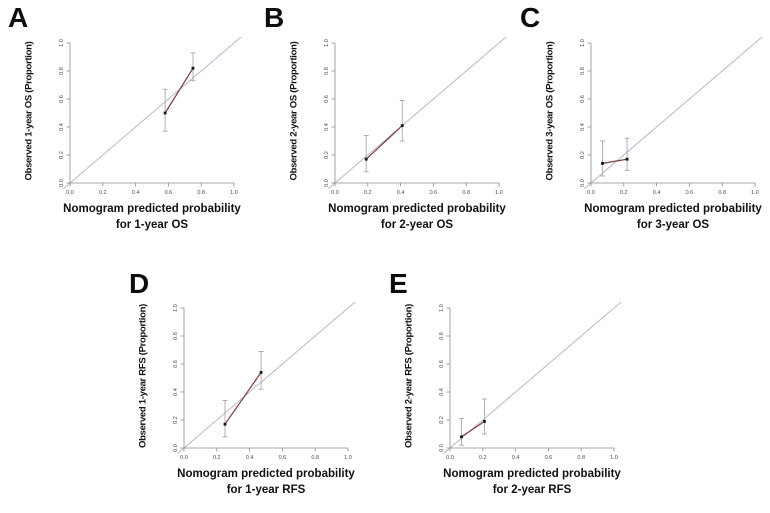  Describe the element at coordinates (143, 376) in the screenshot. I see `y-axis-label-text: Observed 1-year RFS (Proportion)` at that location.